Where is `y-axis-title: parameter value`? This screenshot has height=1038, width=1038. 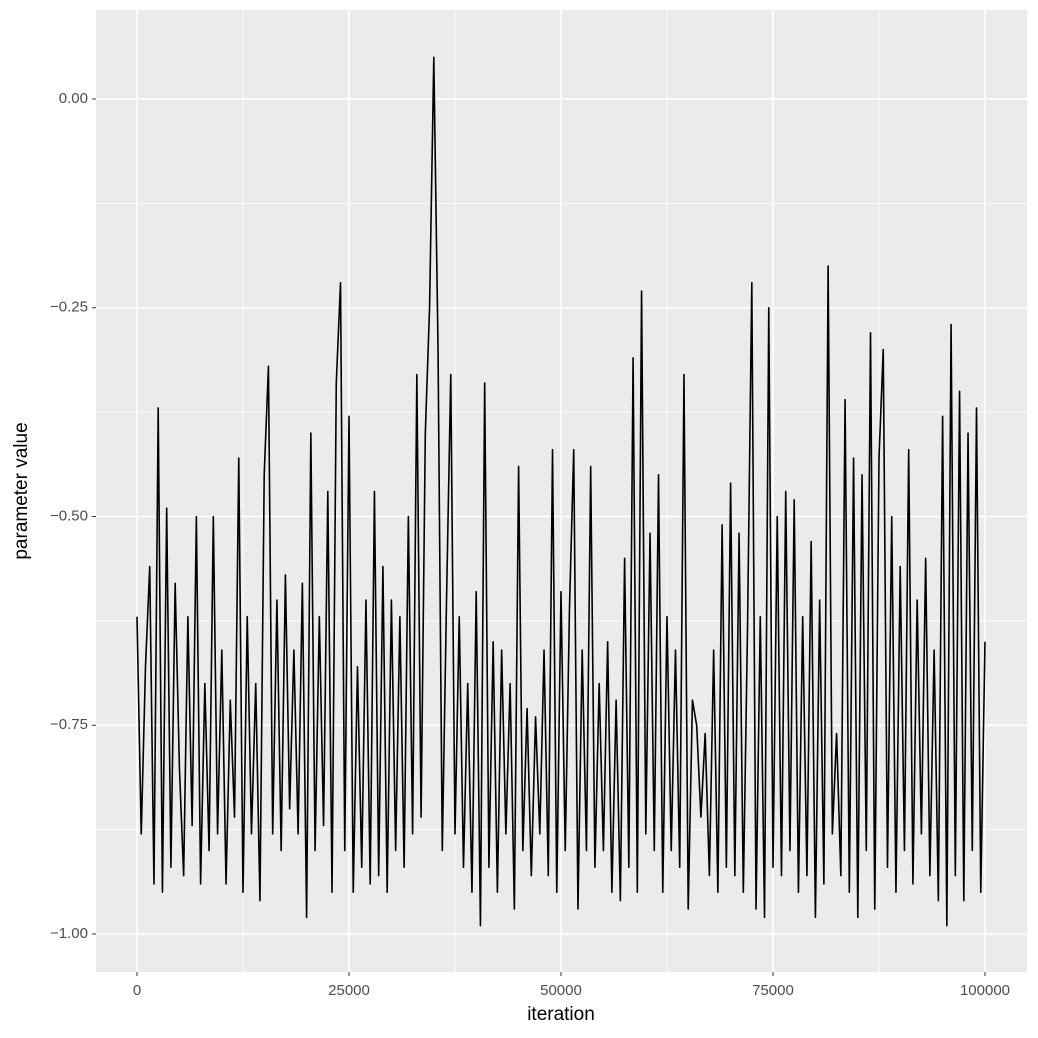
y-axis-title: parameter value is located at coordinates (21, 490).